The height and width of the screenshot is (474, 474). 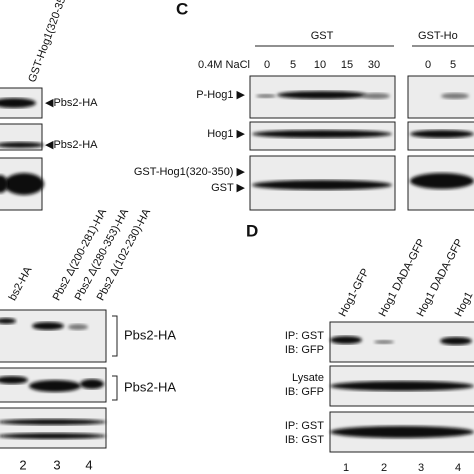 What do you see at coordinates (374, 65) in the screenshot?
I see `lane-number: 30` at bounding box center [374, 65].